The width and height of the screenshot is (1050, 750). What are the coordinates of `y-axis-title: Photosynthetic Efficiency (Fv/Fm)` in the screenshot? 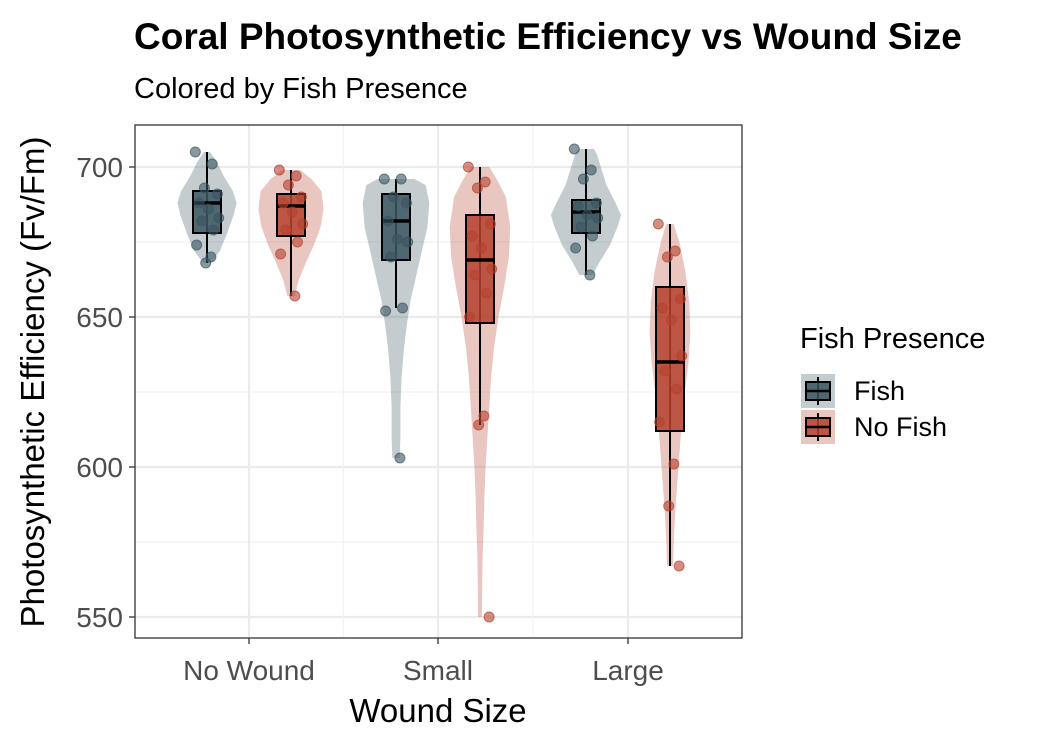 It's located at (32, 382).